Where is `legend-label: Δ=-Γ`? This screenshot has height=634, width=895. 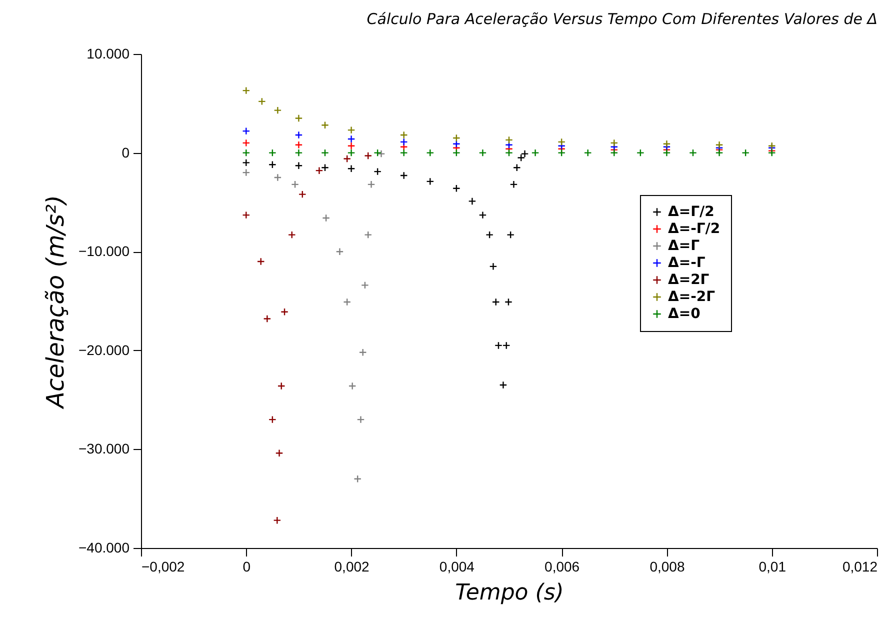 legend-label: Δ=-Γ is located at coordinates (687, 263).